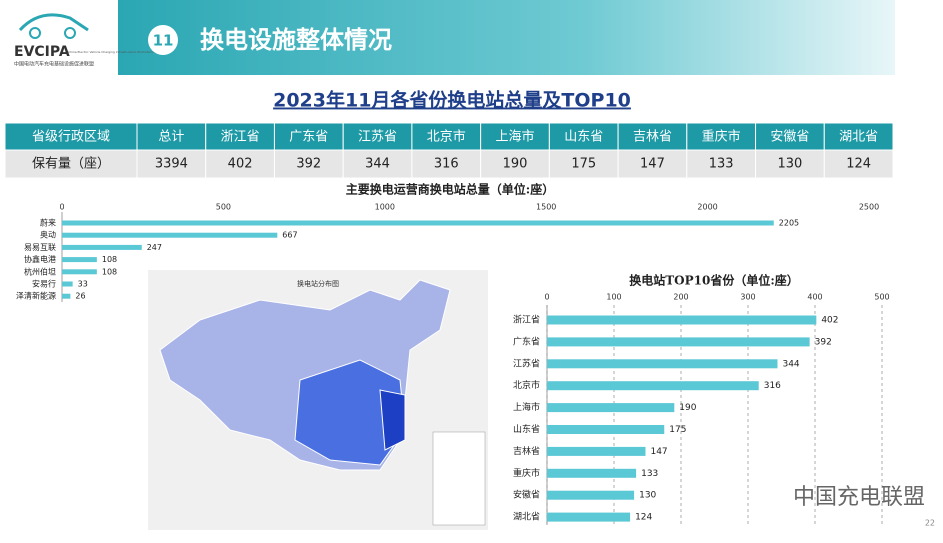 The height and width of the screenshot is (543, 943). I want to click on category-label: 江苏省, so click(526, 363).